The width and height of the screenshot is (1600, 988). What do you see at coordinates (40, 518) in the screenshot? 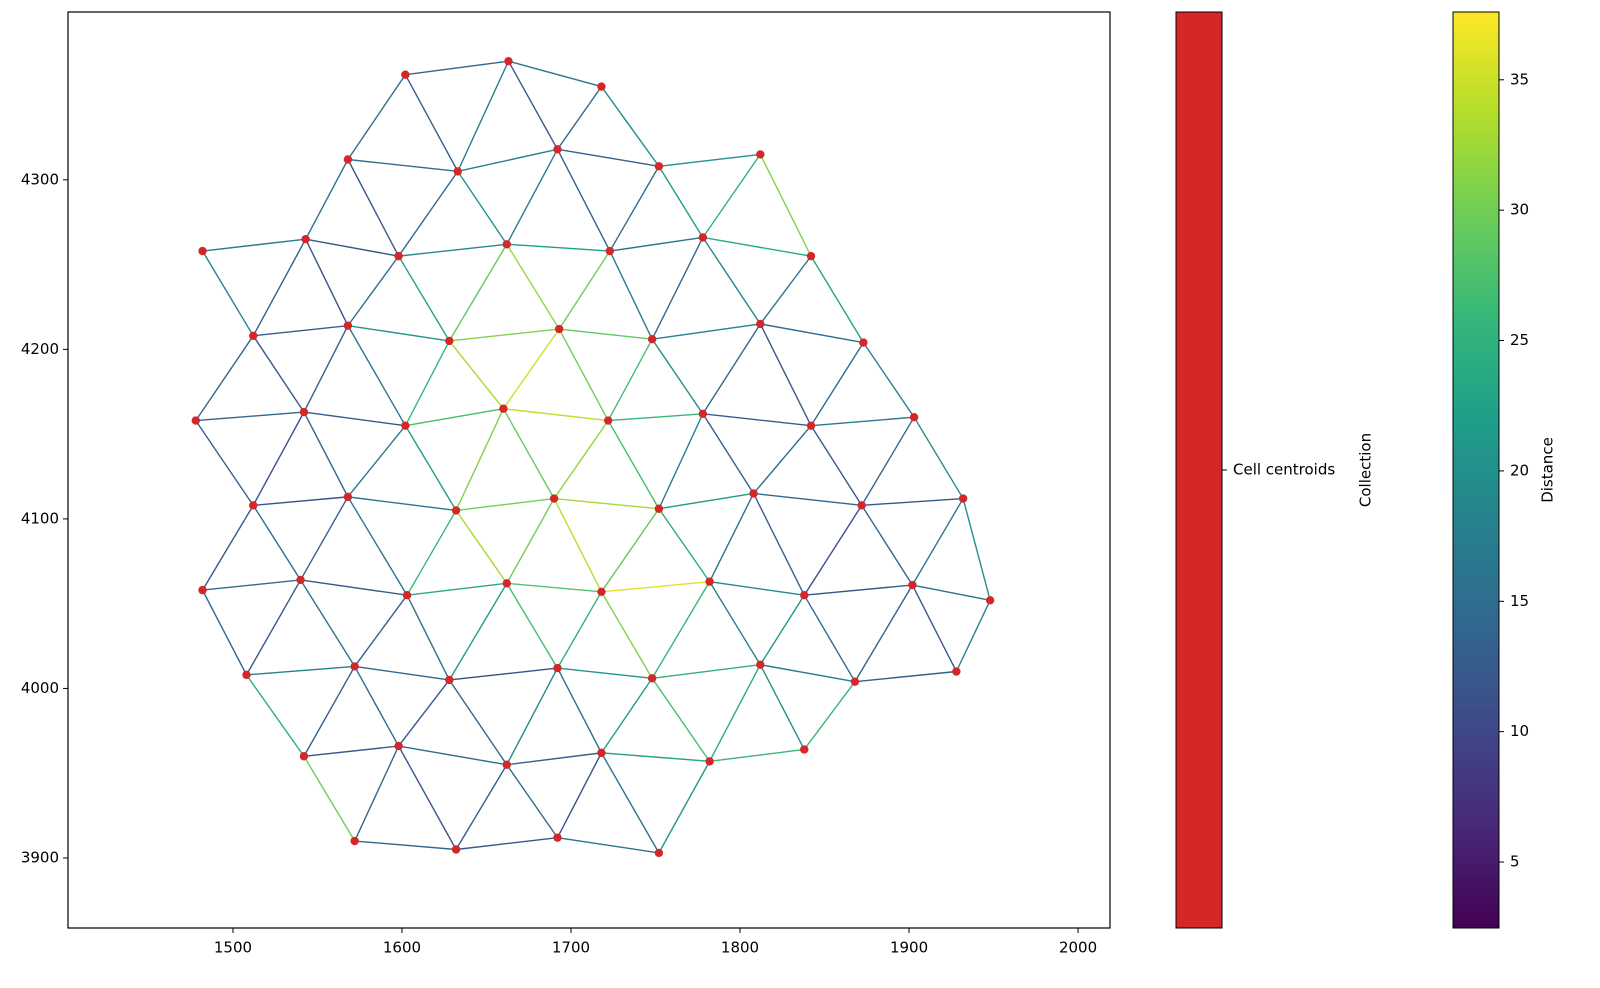
I see `y-tick-label: 4100` at bounding box center [40, 518].